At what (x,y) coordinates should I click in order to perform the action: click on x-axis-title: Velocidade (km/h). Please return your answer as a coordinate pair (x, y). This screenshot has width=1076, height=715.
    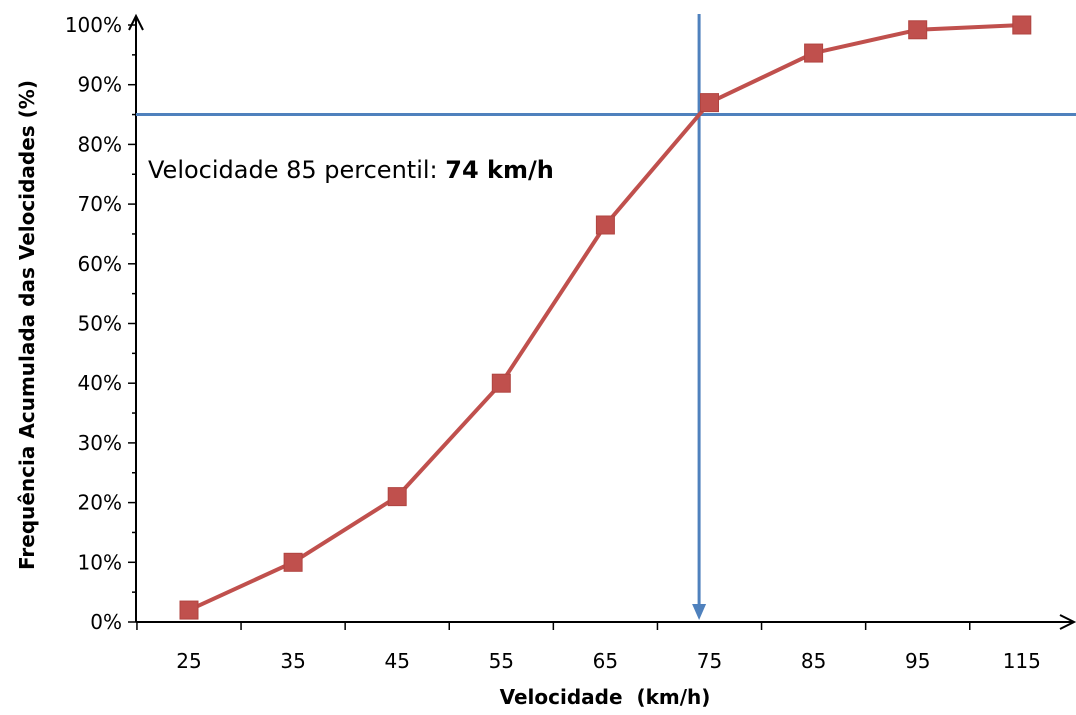
    Looking at the image, I should click on (605, 697).